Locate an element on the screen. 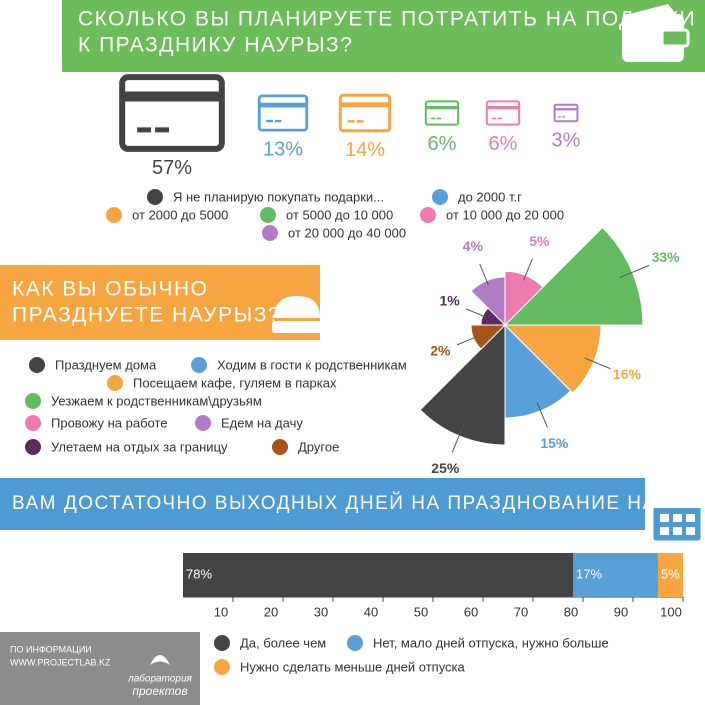  legend-label: от 20 000 до 40 000 is located at coordinates (347, 232).